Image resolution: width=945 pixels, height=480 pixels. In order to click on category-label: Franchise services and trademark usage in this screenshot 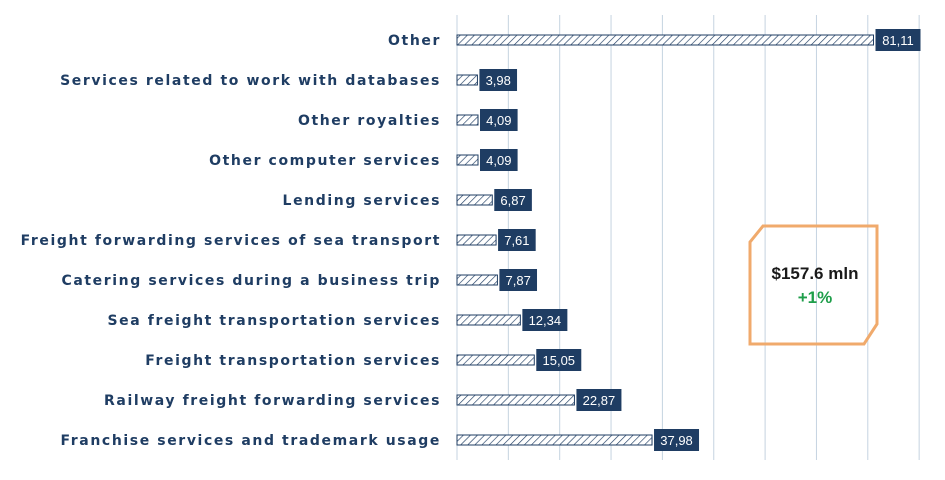, I will do `click(251, 441)`.